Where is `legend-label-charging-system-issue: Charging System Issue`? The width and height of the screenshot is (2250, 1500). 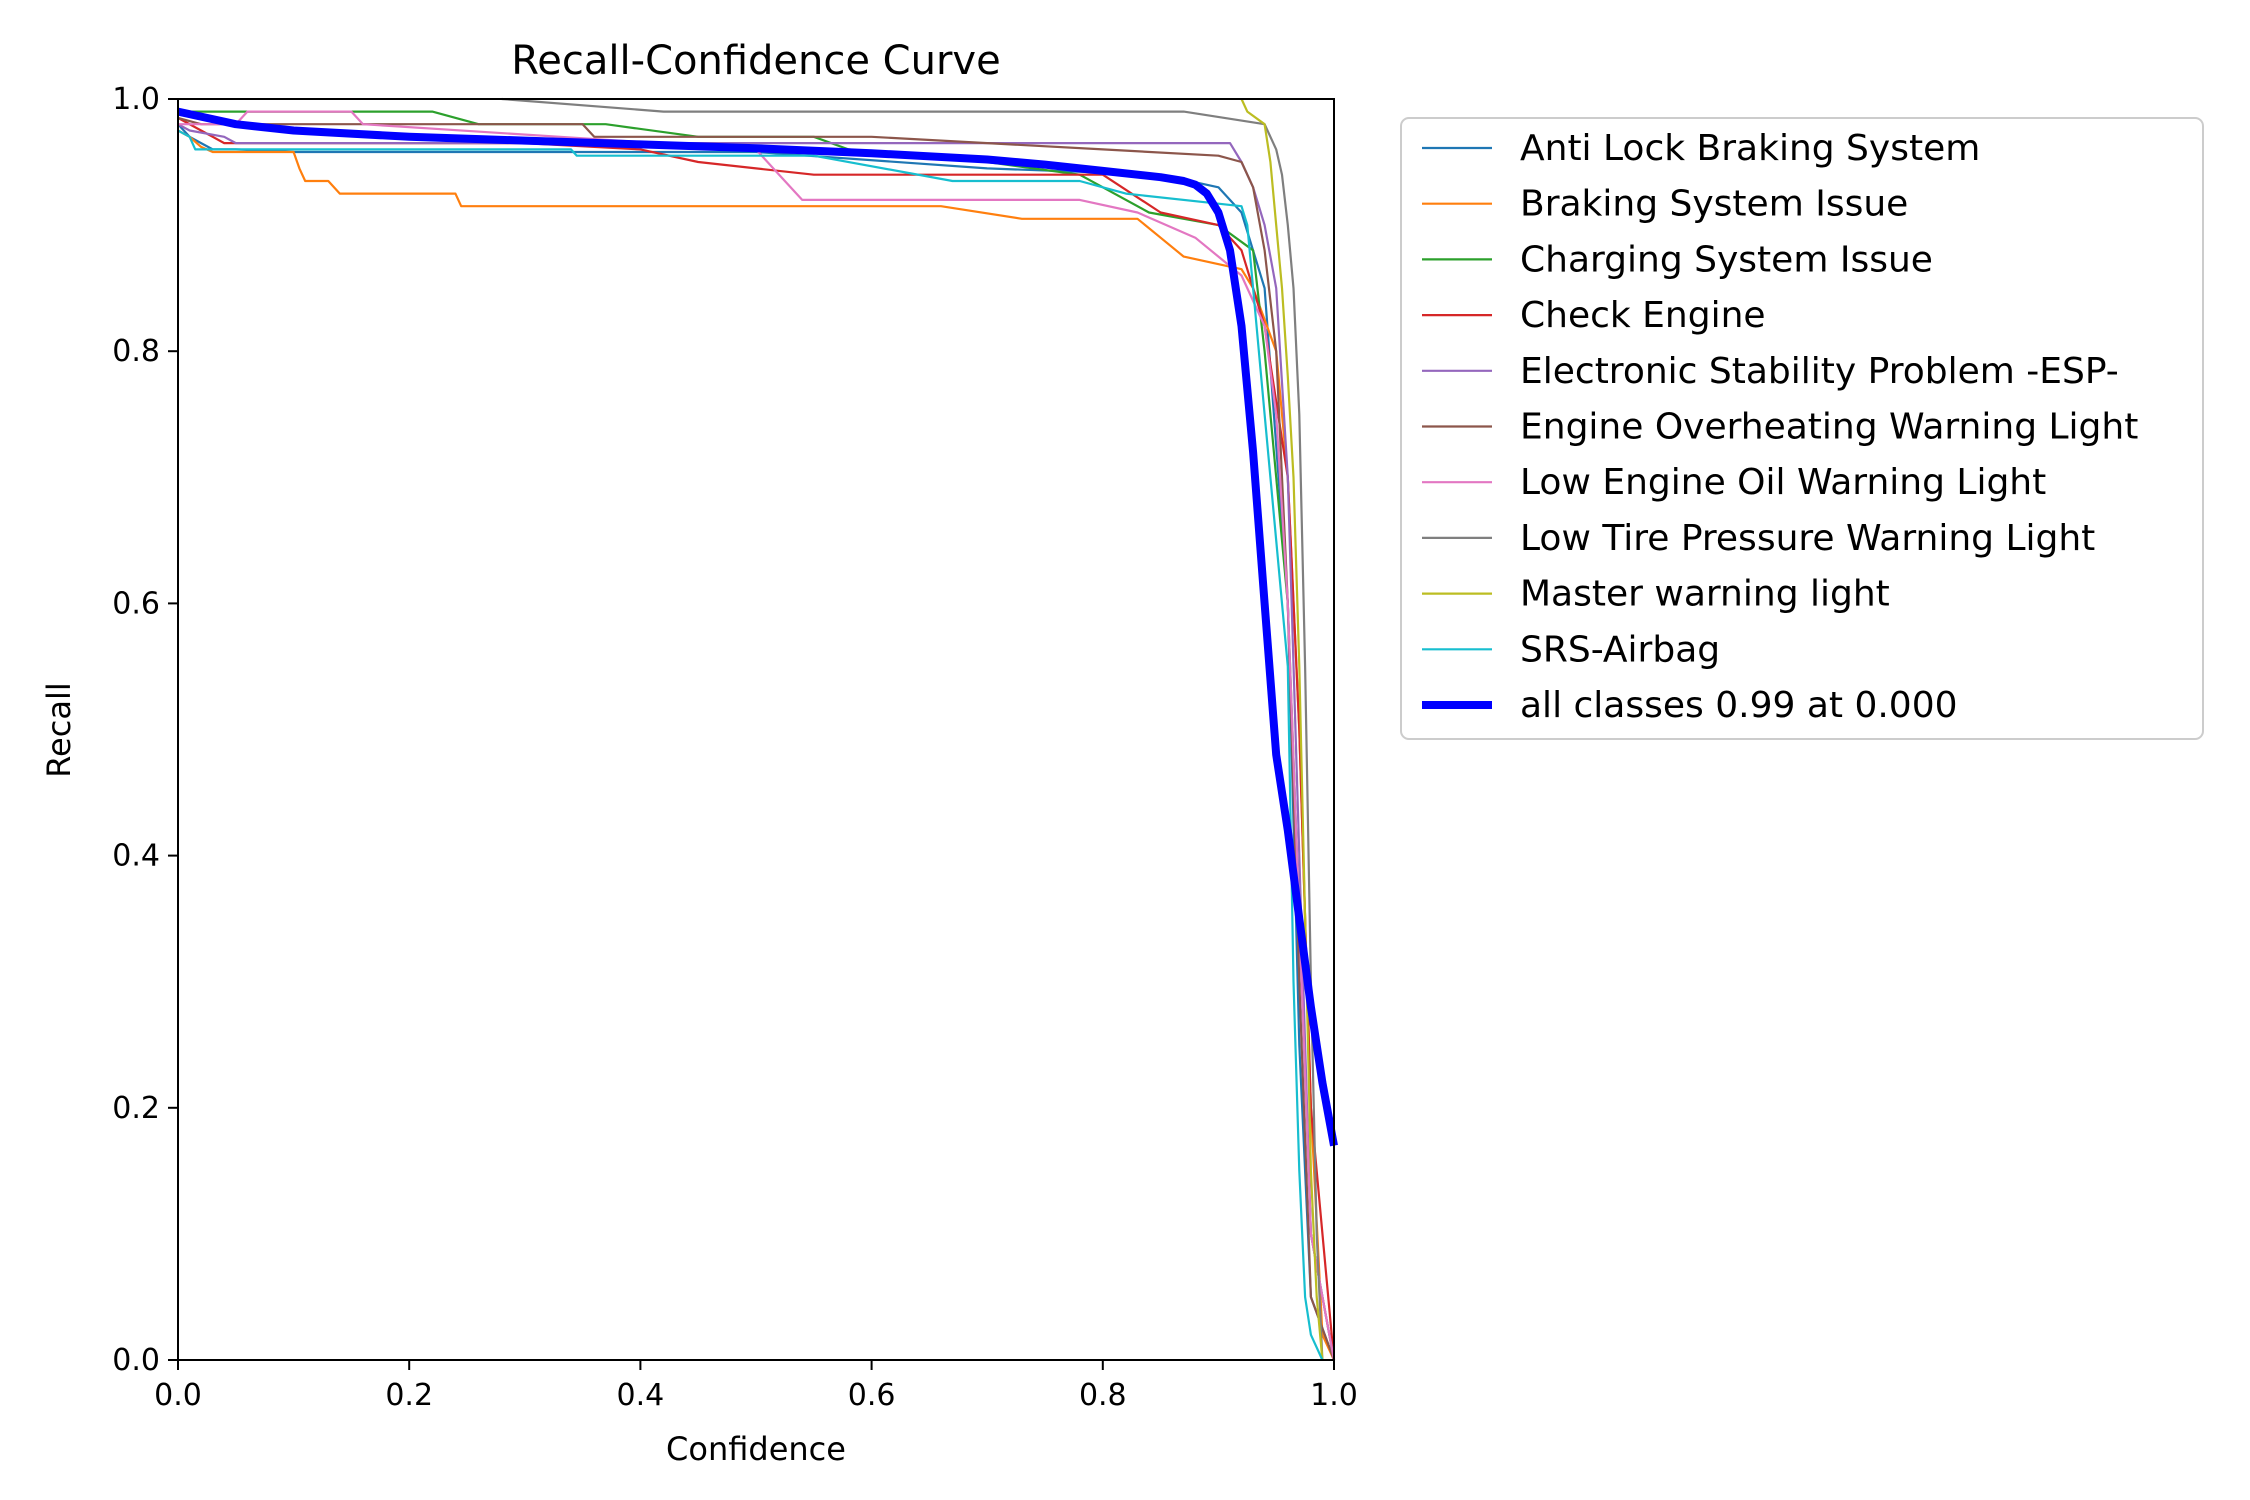 legend-label-charging-system-issue: Charging System Issue is located at coordinates (1726, 259).